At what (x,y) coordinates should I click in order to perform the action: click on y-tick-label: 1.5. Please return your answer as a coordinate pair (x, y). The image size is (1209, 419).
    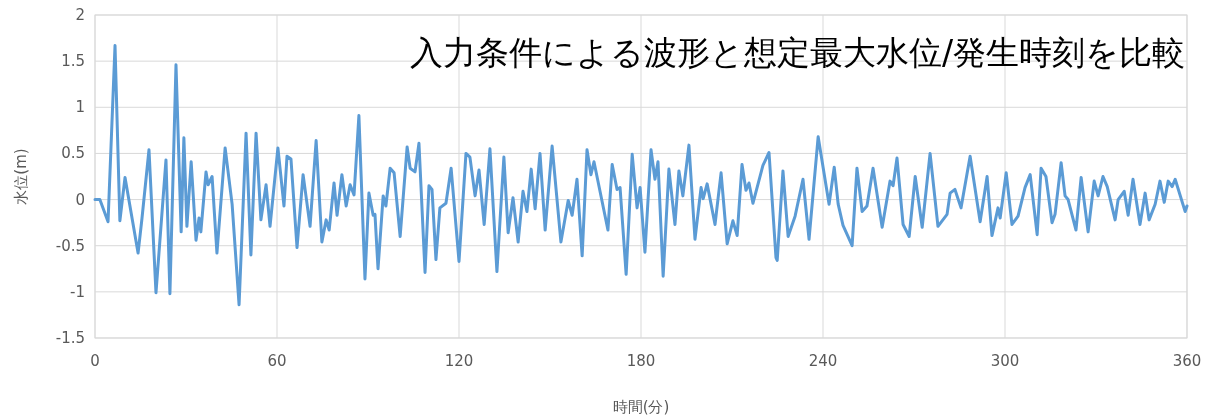
    Looking at the image, I should click on (73, 61).